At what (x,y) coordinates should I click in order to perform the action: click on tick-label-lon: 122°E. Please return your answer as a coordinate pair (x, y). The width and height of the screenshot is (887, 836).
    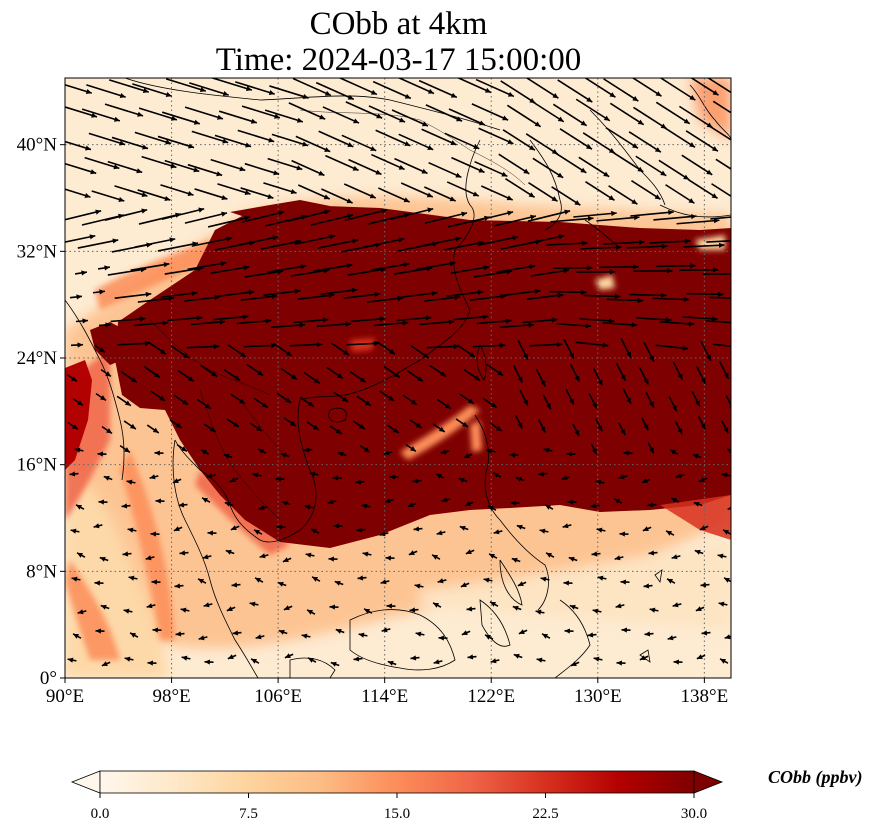
    Looking at the image, I should click on (491, 696).